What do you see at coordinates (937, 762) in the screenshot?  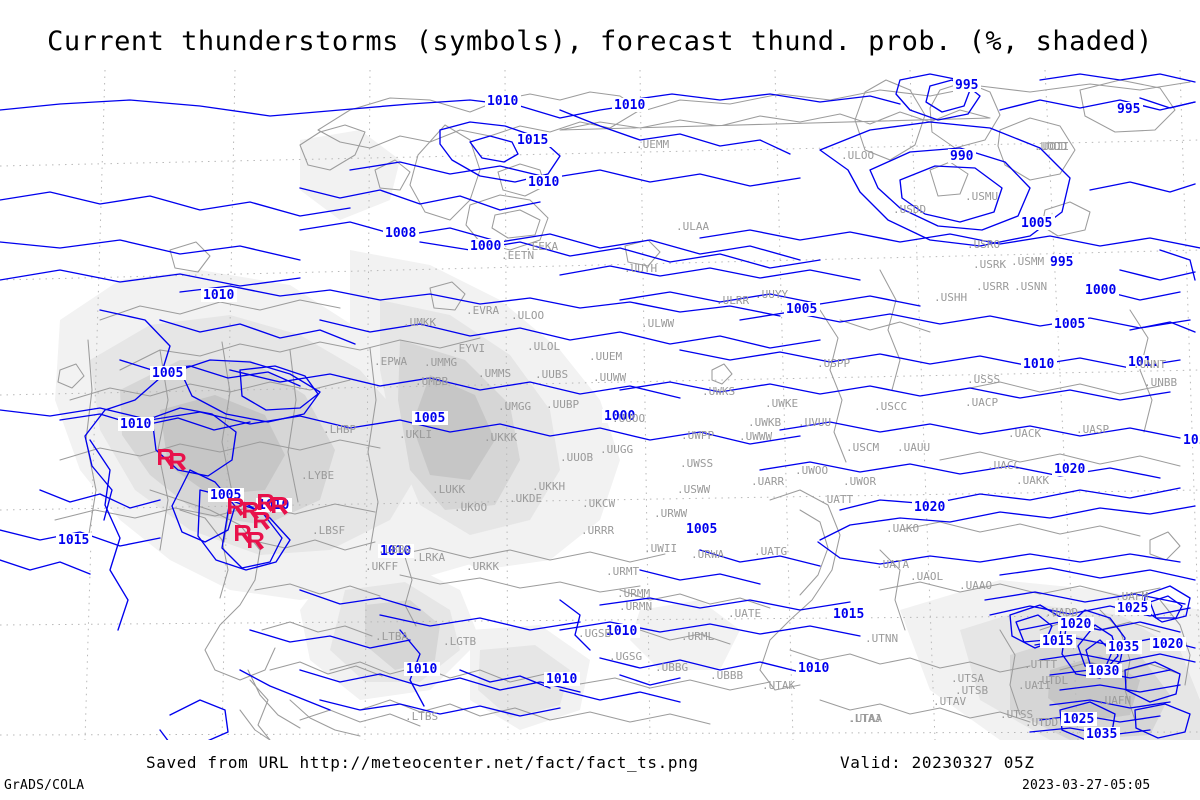 I see `valid-time-caption: Valid: 20230327 05Z` at bounding box center [937, 762].